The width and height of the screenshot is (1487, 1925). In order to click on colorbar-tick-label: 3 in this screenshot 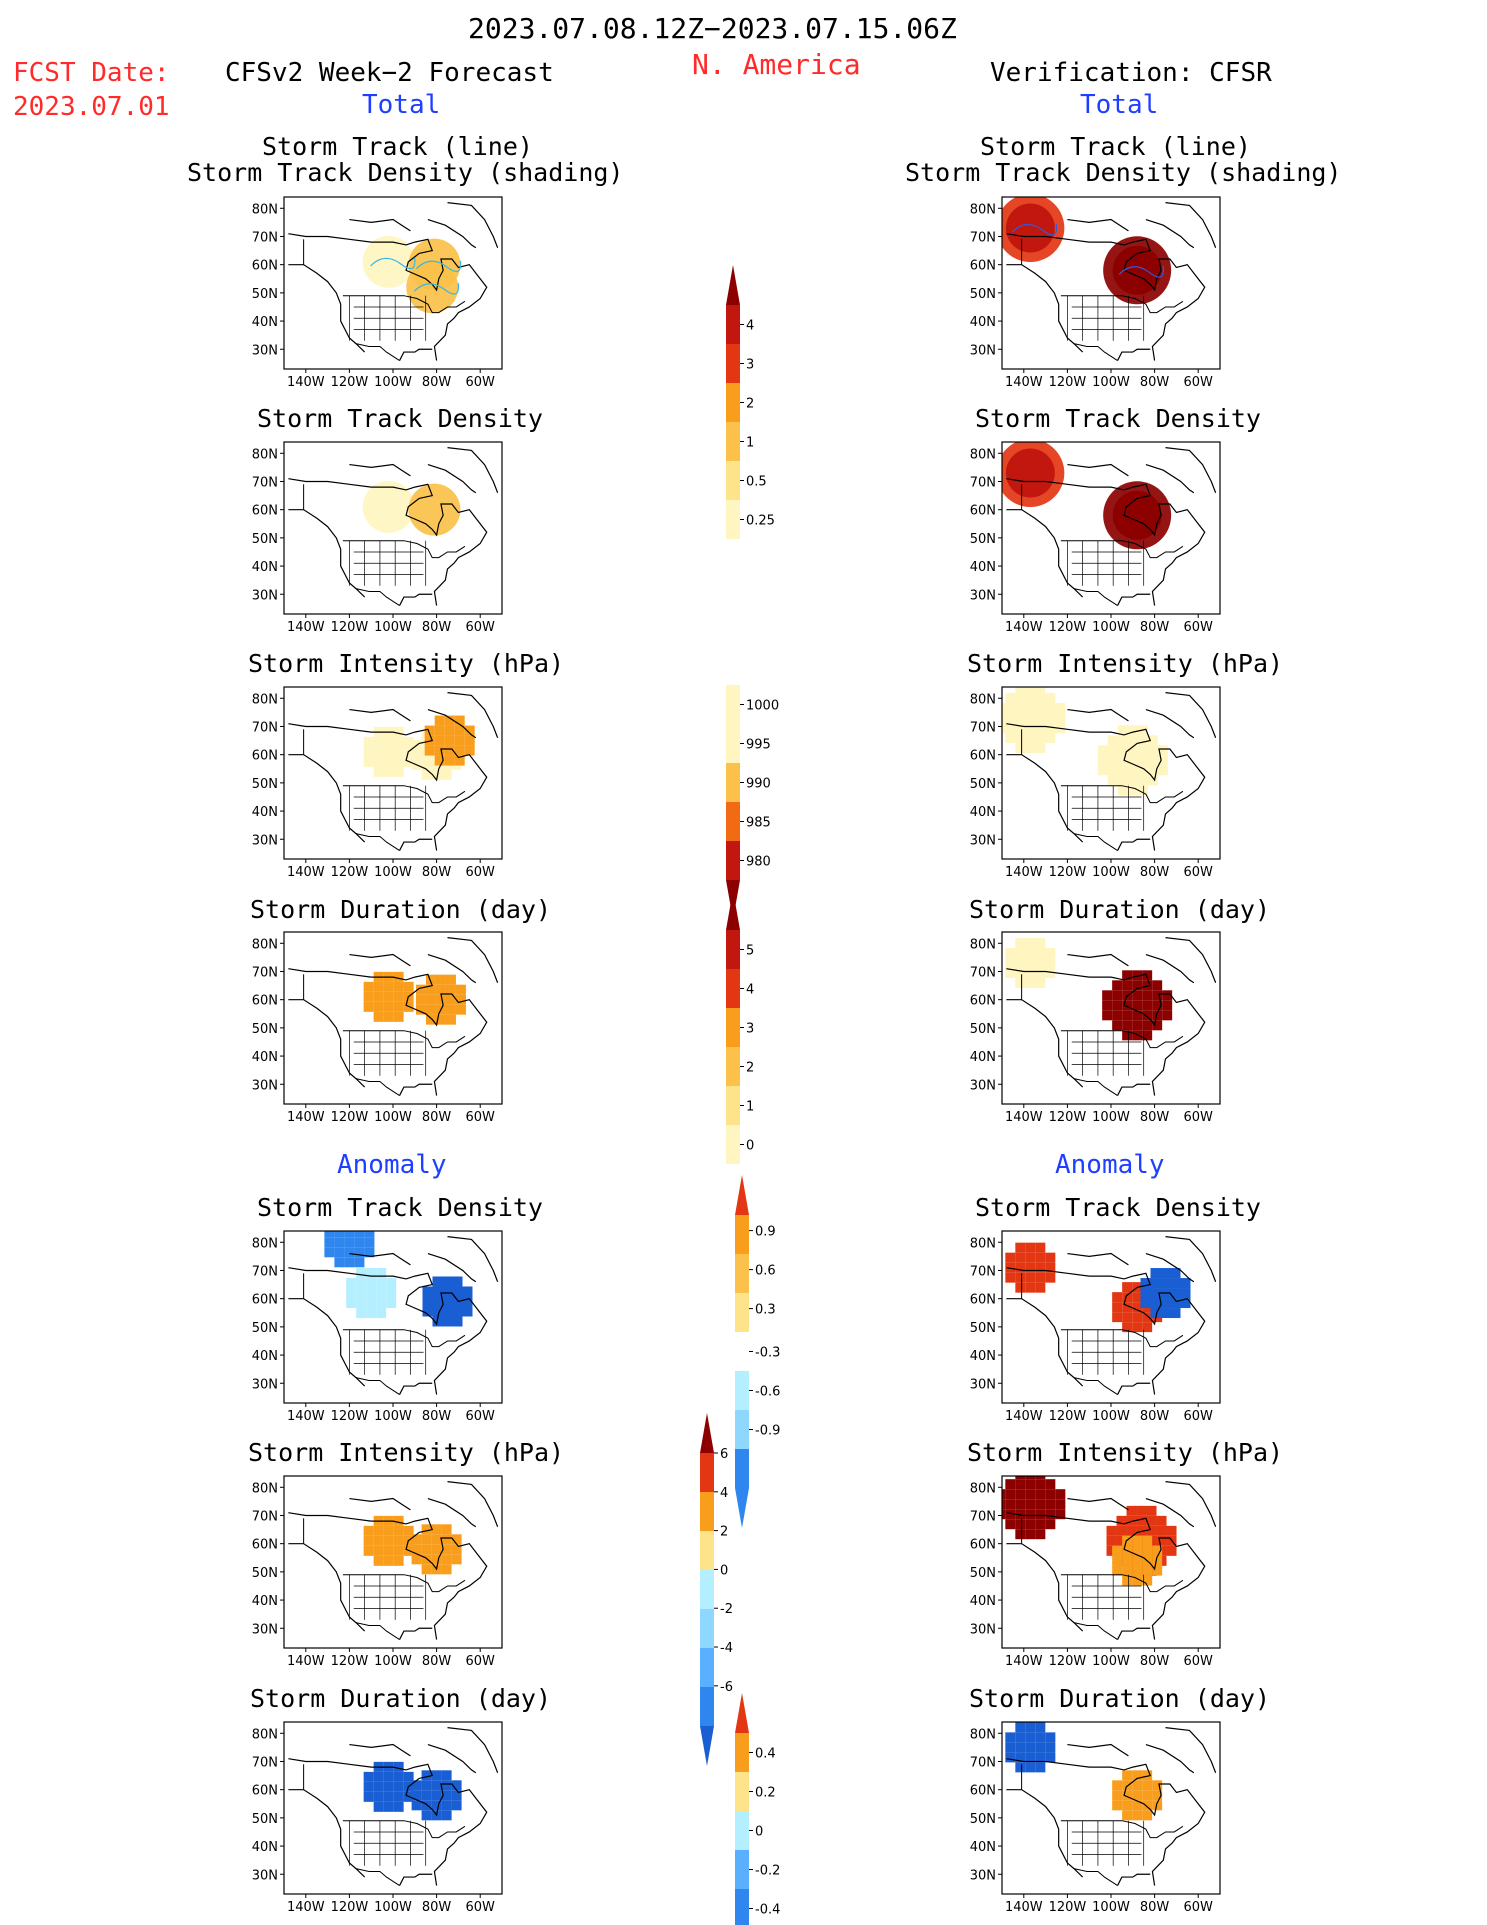, I will do `click(750, 1029)`.